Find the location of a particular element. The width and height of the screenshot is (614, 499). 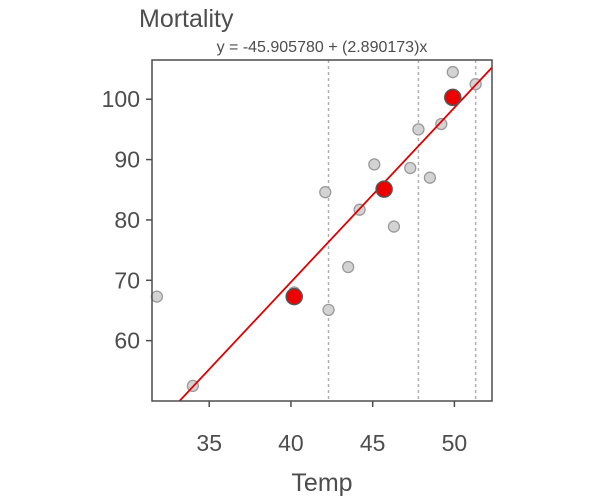

y-tick-label: 60 is located at coordinates (127, 341).